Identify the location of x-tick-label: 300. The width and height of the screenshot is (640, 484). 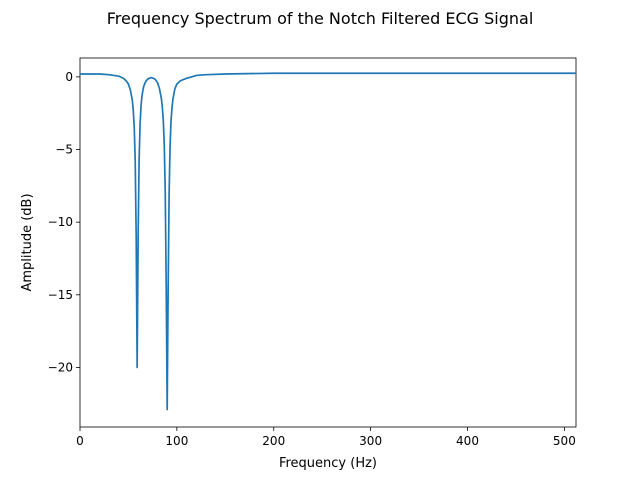
(370, 441).